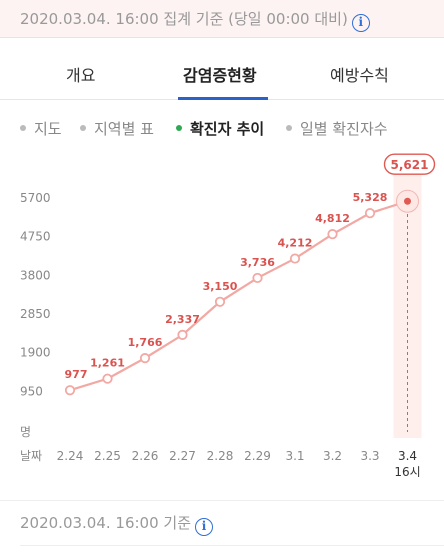 Image resolution: width=444 pixels, height=558 pixels. Describe the element at coordinates (220, 456) in the screenshot. I see `x-tick-label: 2.28` at that location.